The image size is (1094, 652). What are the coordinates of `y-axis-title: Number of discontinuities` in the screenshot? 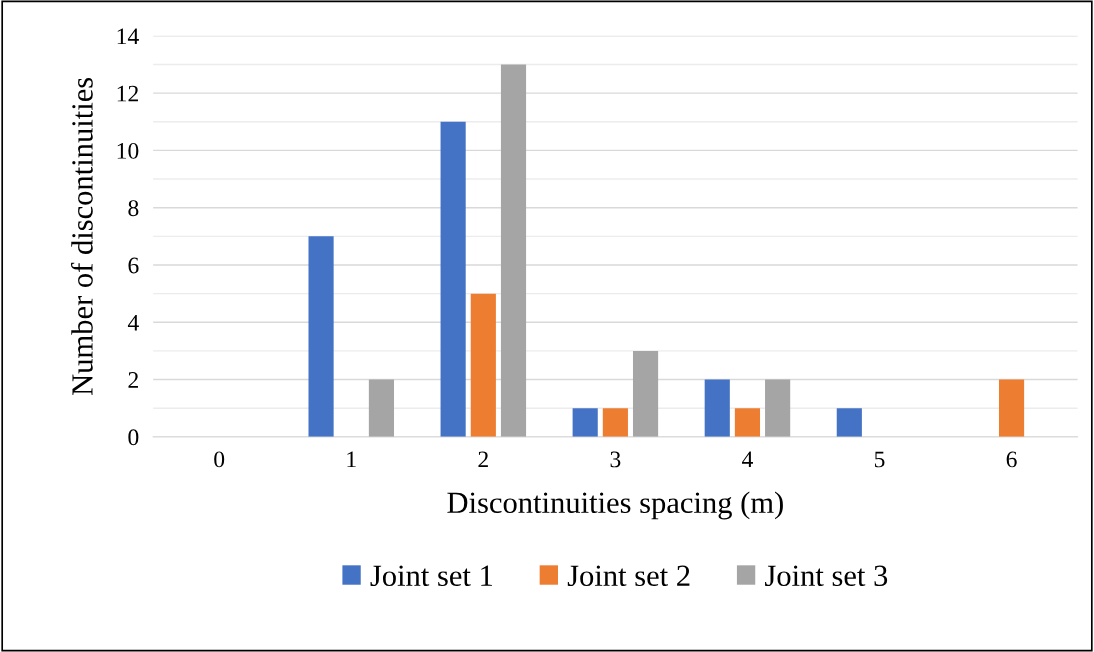 It's located at (81, 236).